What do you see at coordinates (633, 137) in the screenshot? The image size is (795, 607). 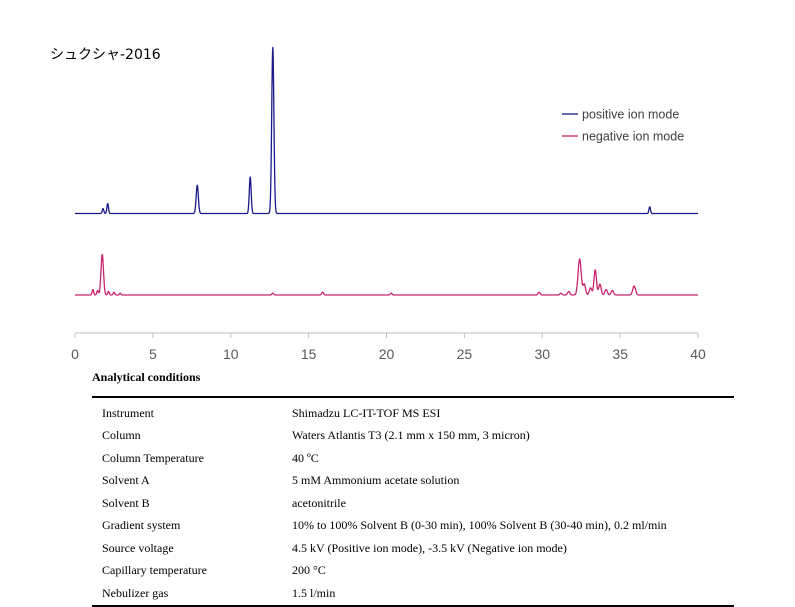 I see `legend-label-negative: negative ion mode` at bounding box center [633, 137].